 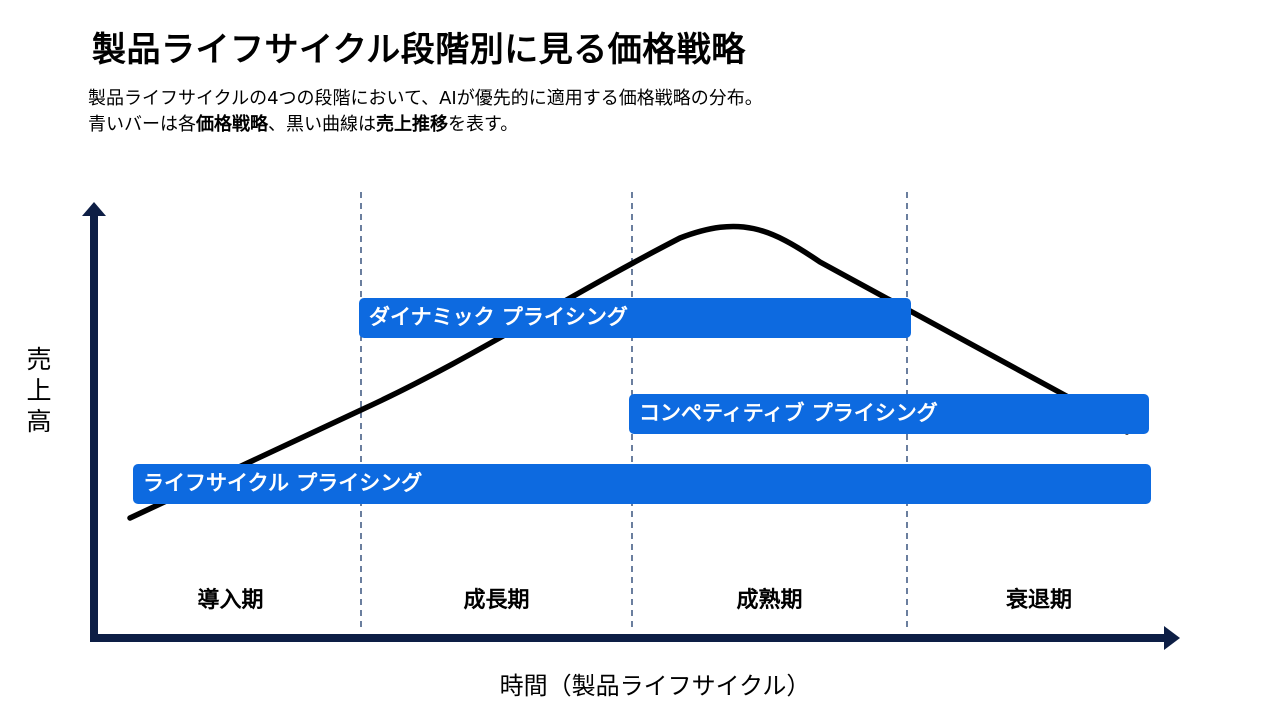 I want to click on x-axis-arrow, so click(x=1172, y=638).